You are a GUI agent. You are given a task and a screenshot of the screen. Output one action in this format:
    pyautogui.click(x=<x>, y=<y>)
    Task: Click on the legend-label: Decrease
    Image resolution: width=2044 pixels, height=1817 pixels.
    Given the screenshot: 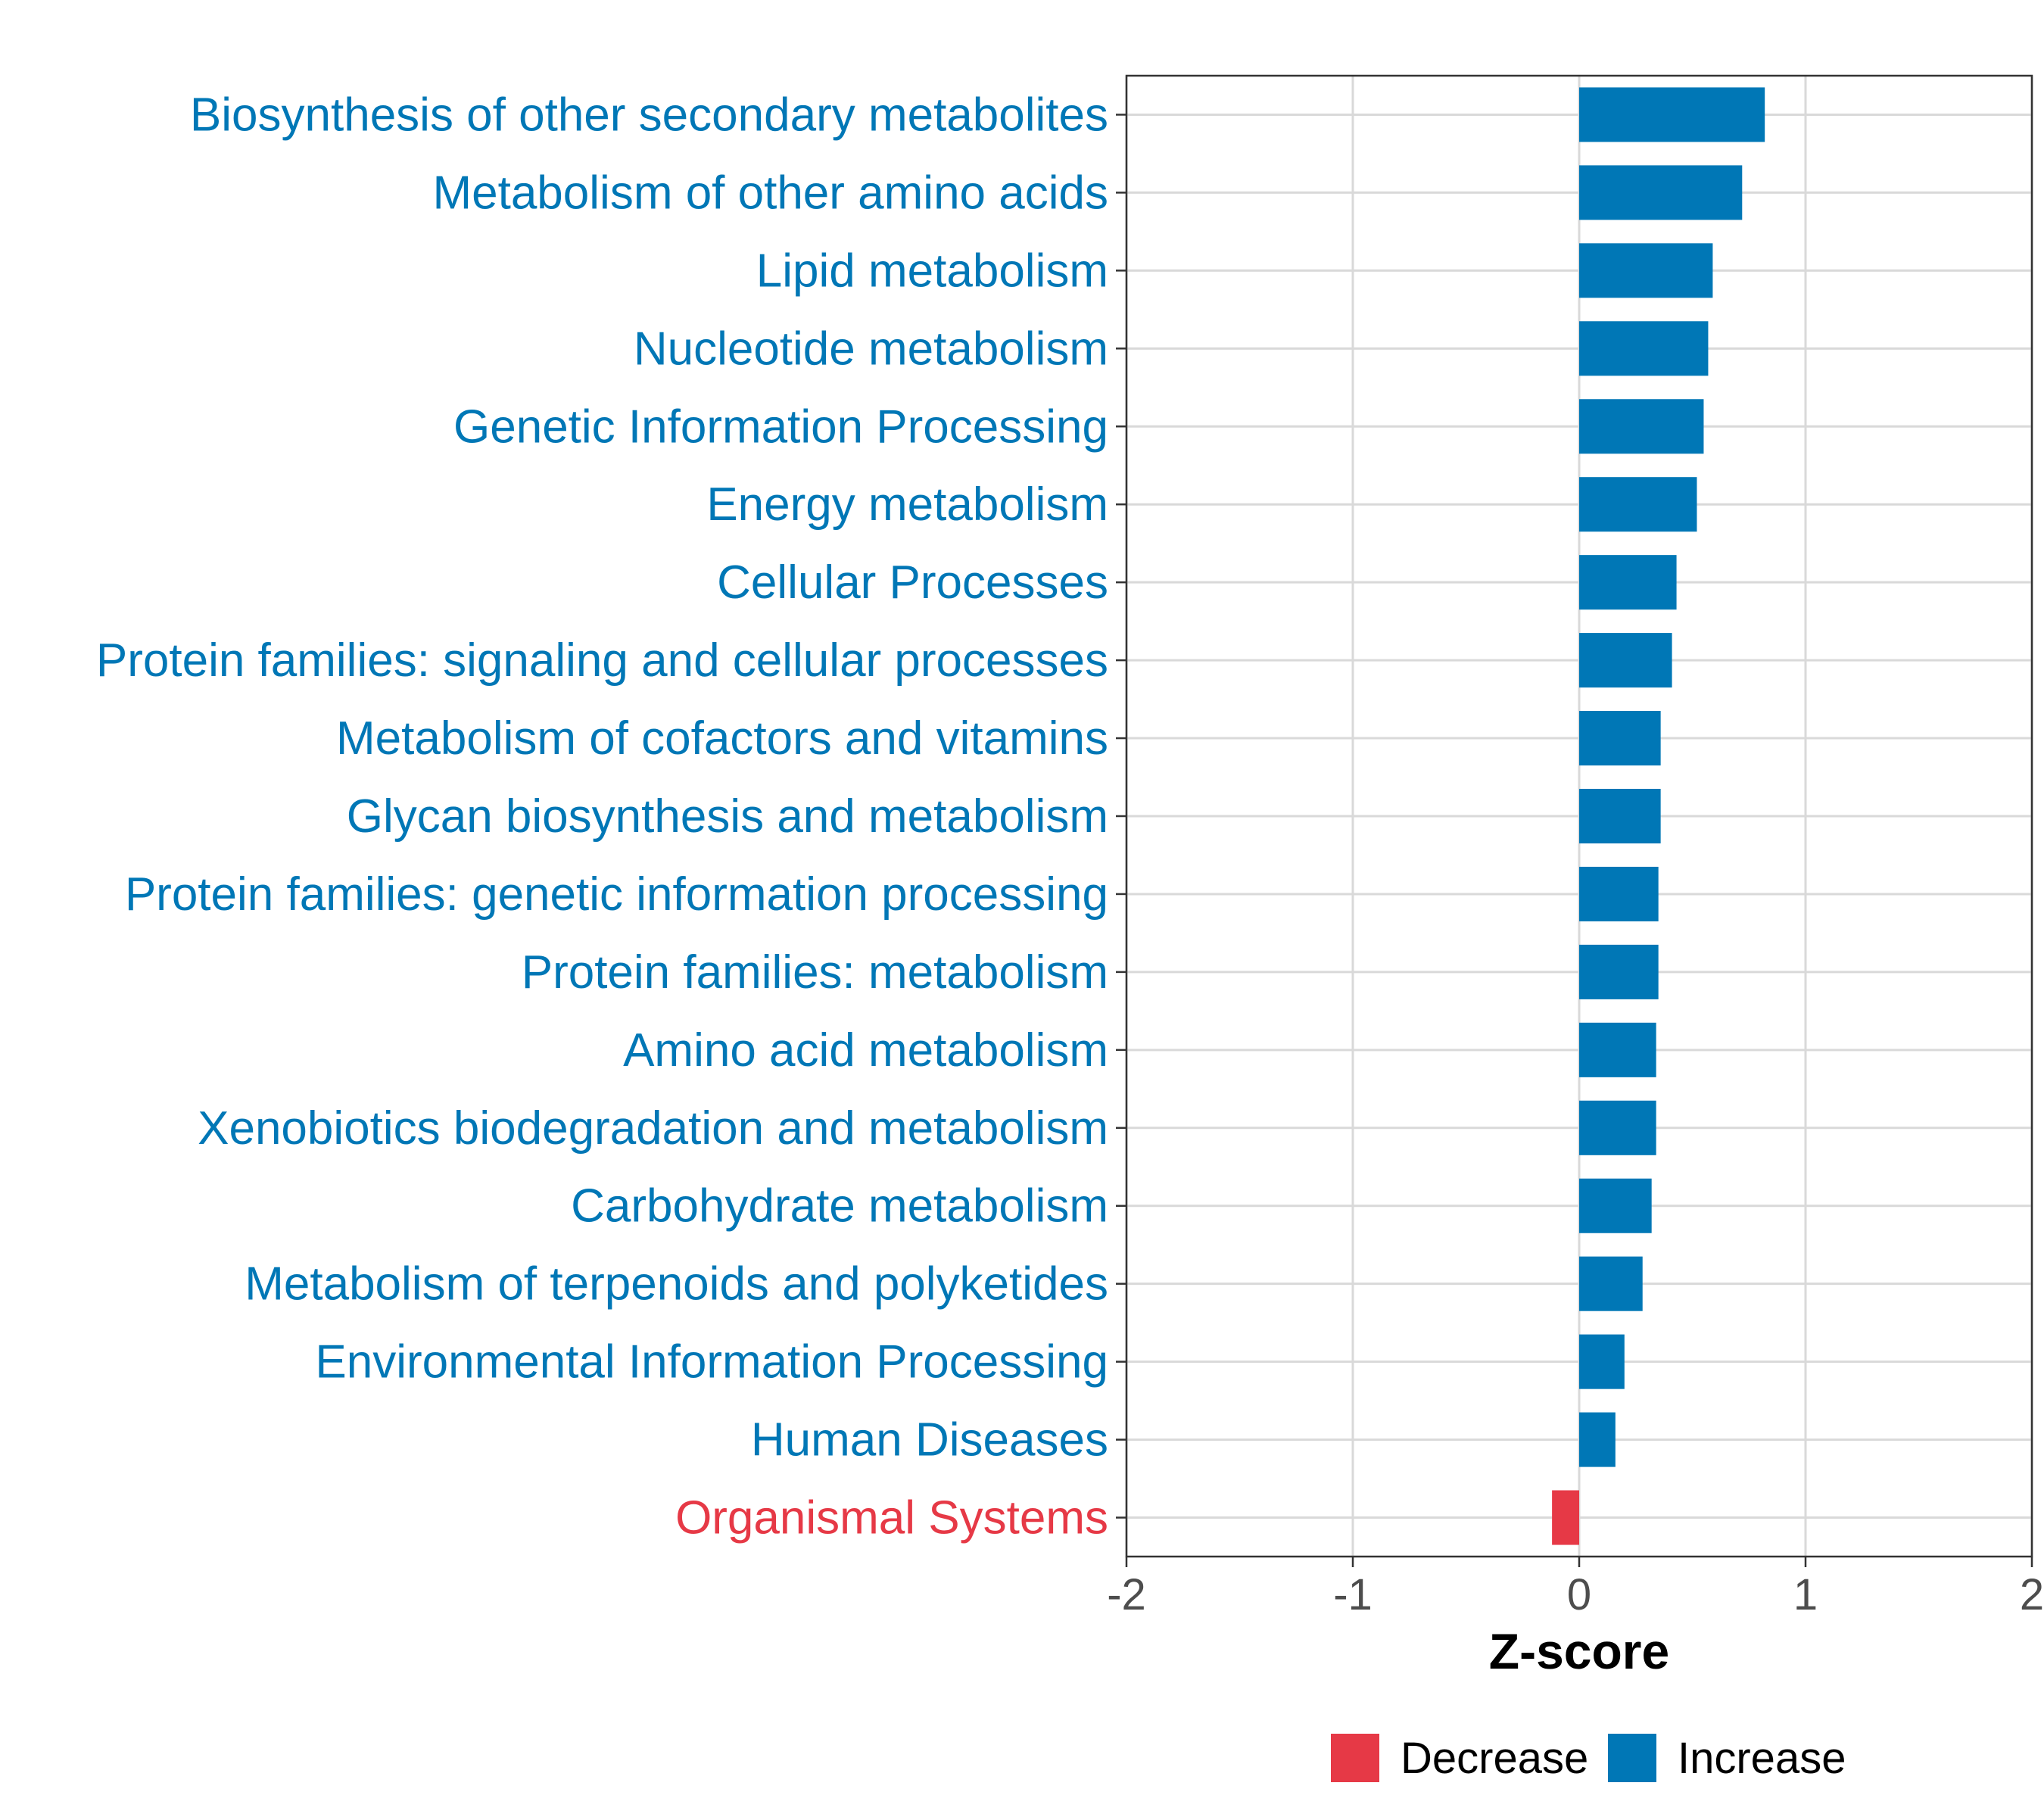 What is the action you would take?
    pyautogui.click(x=1494, y=1758)
    